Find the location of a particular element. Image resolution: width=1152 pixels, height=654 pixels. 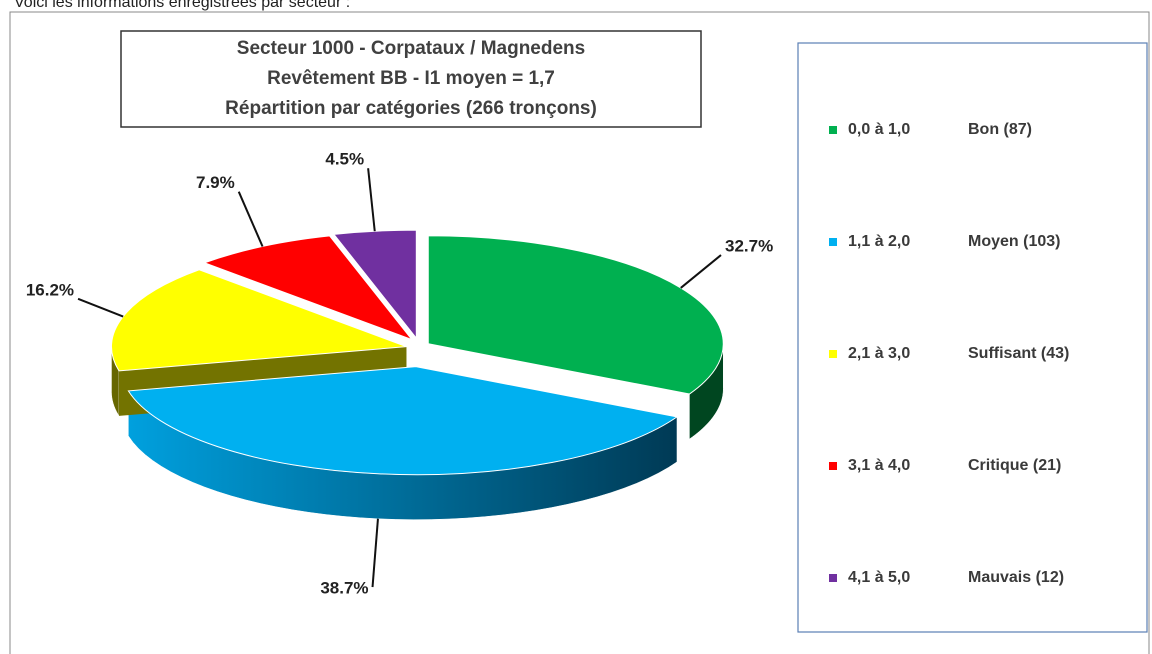

legend-range: 2,1 à 3,0 is located at coordinates (879, 353).